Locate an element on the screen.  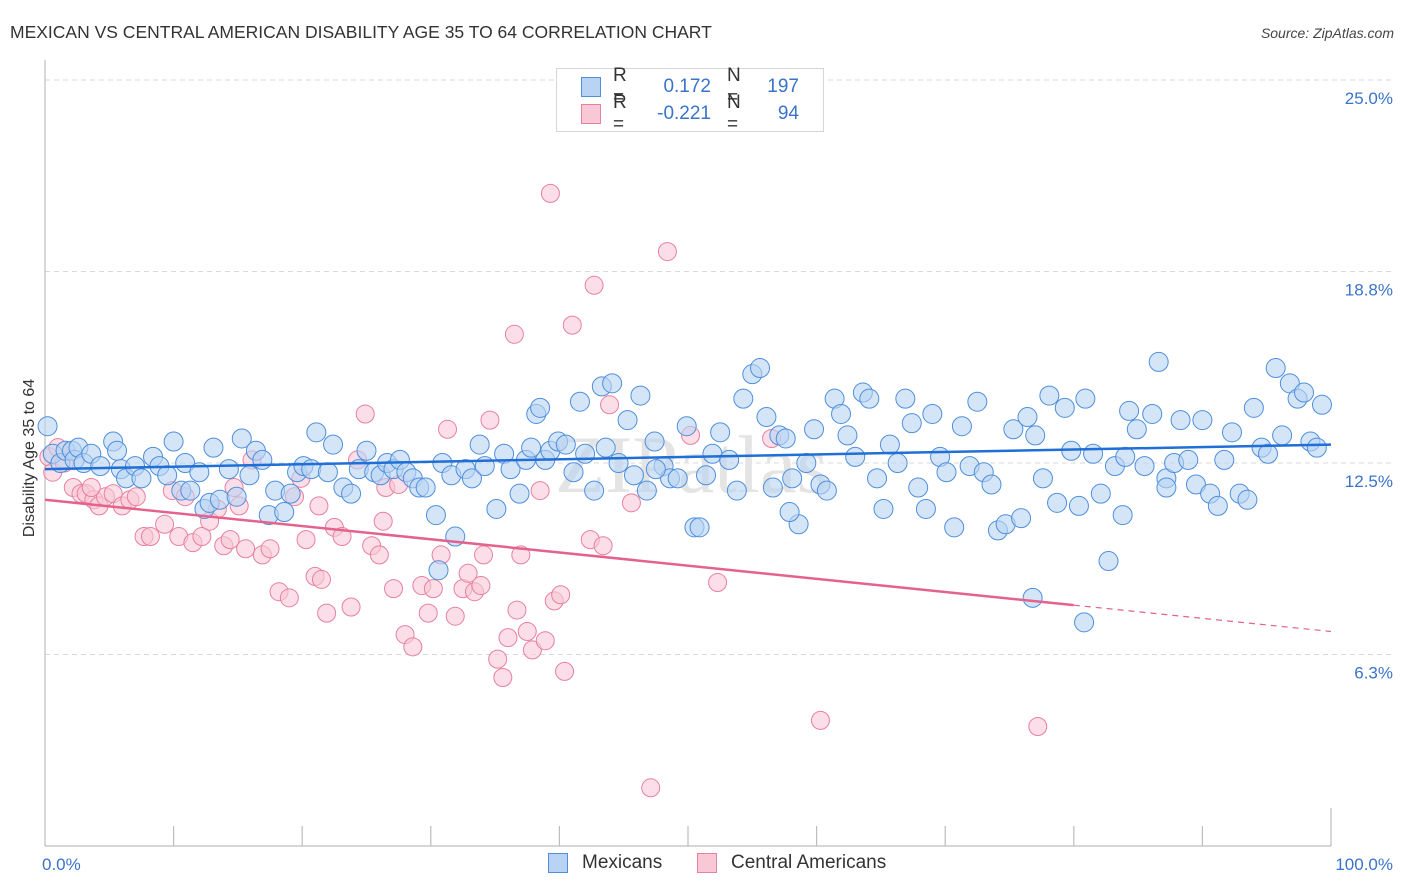
y-tick-label: 25.0% is located at coordinates (1369, 98).